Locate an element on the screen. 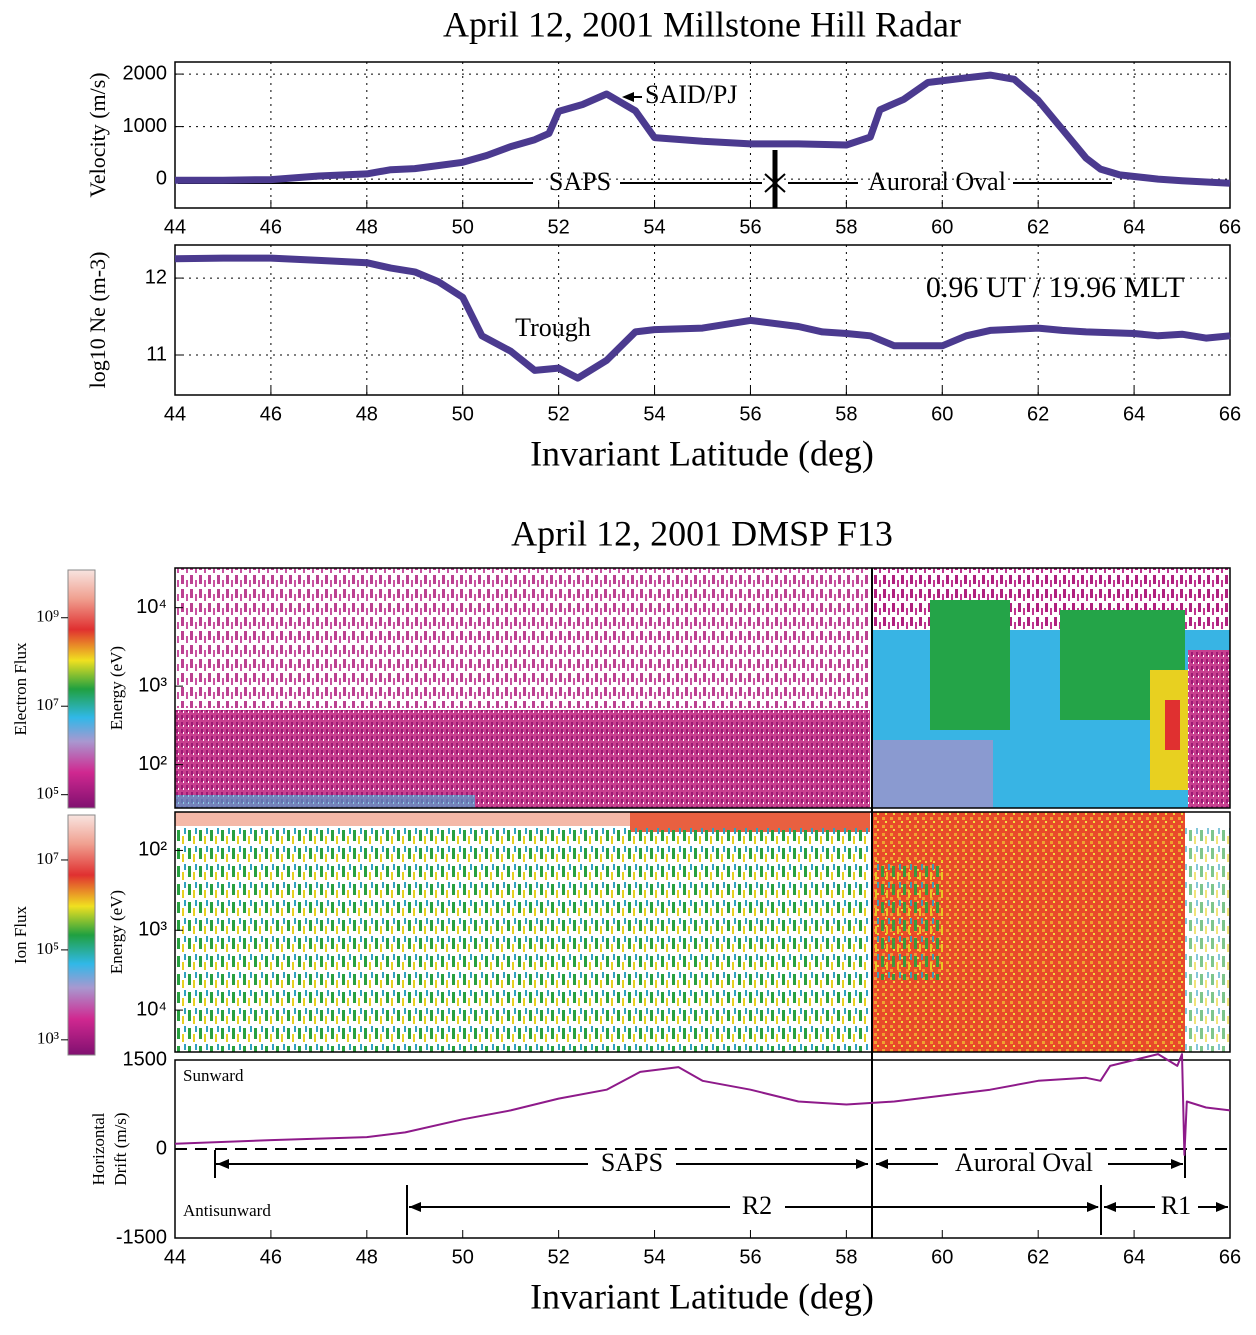  y-tick-label: 1500 is located at coordinates (145, 1059).